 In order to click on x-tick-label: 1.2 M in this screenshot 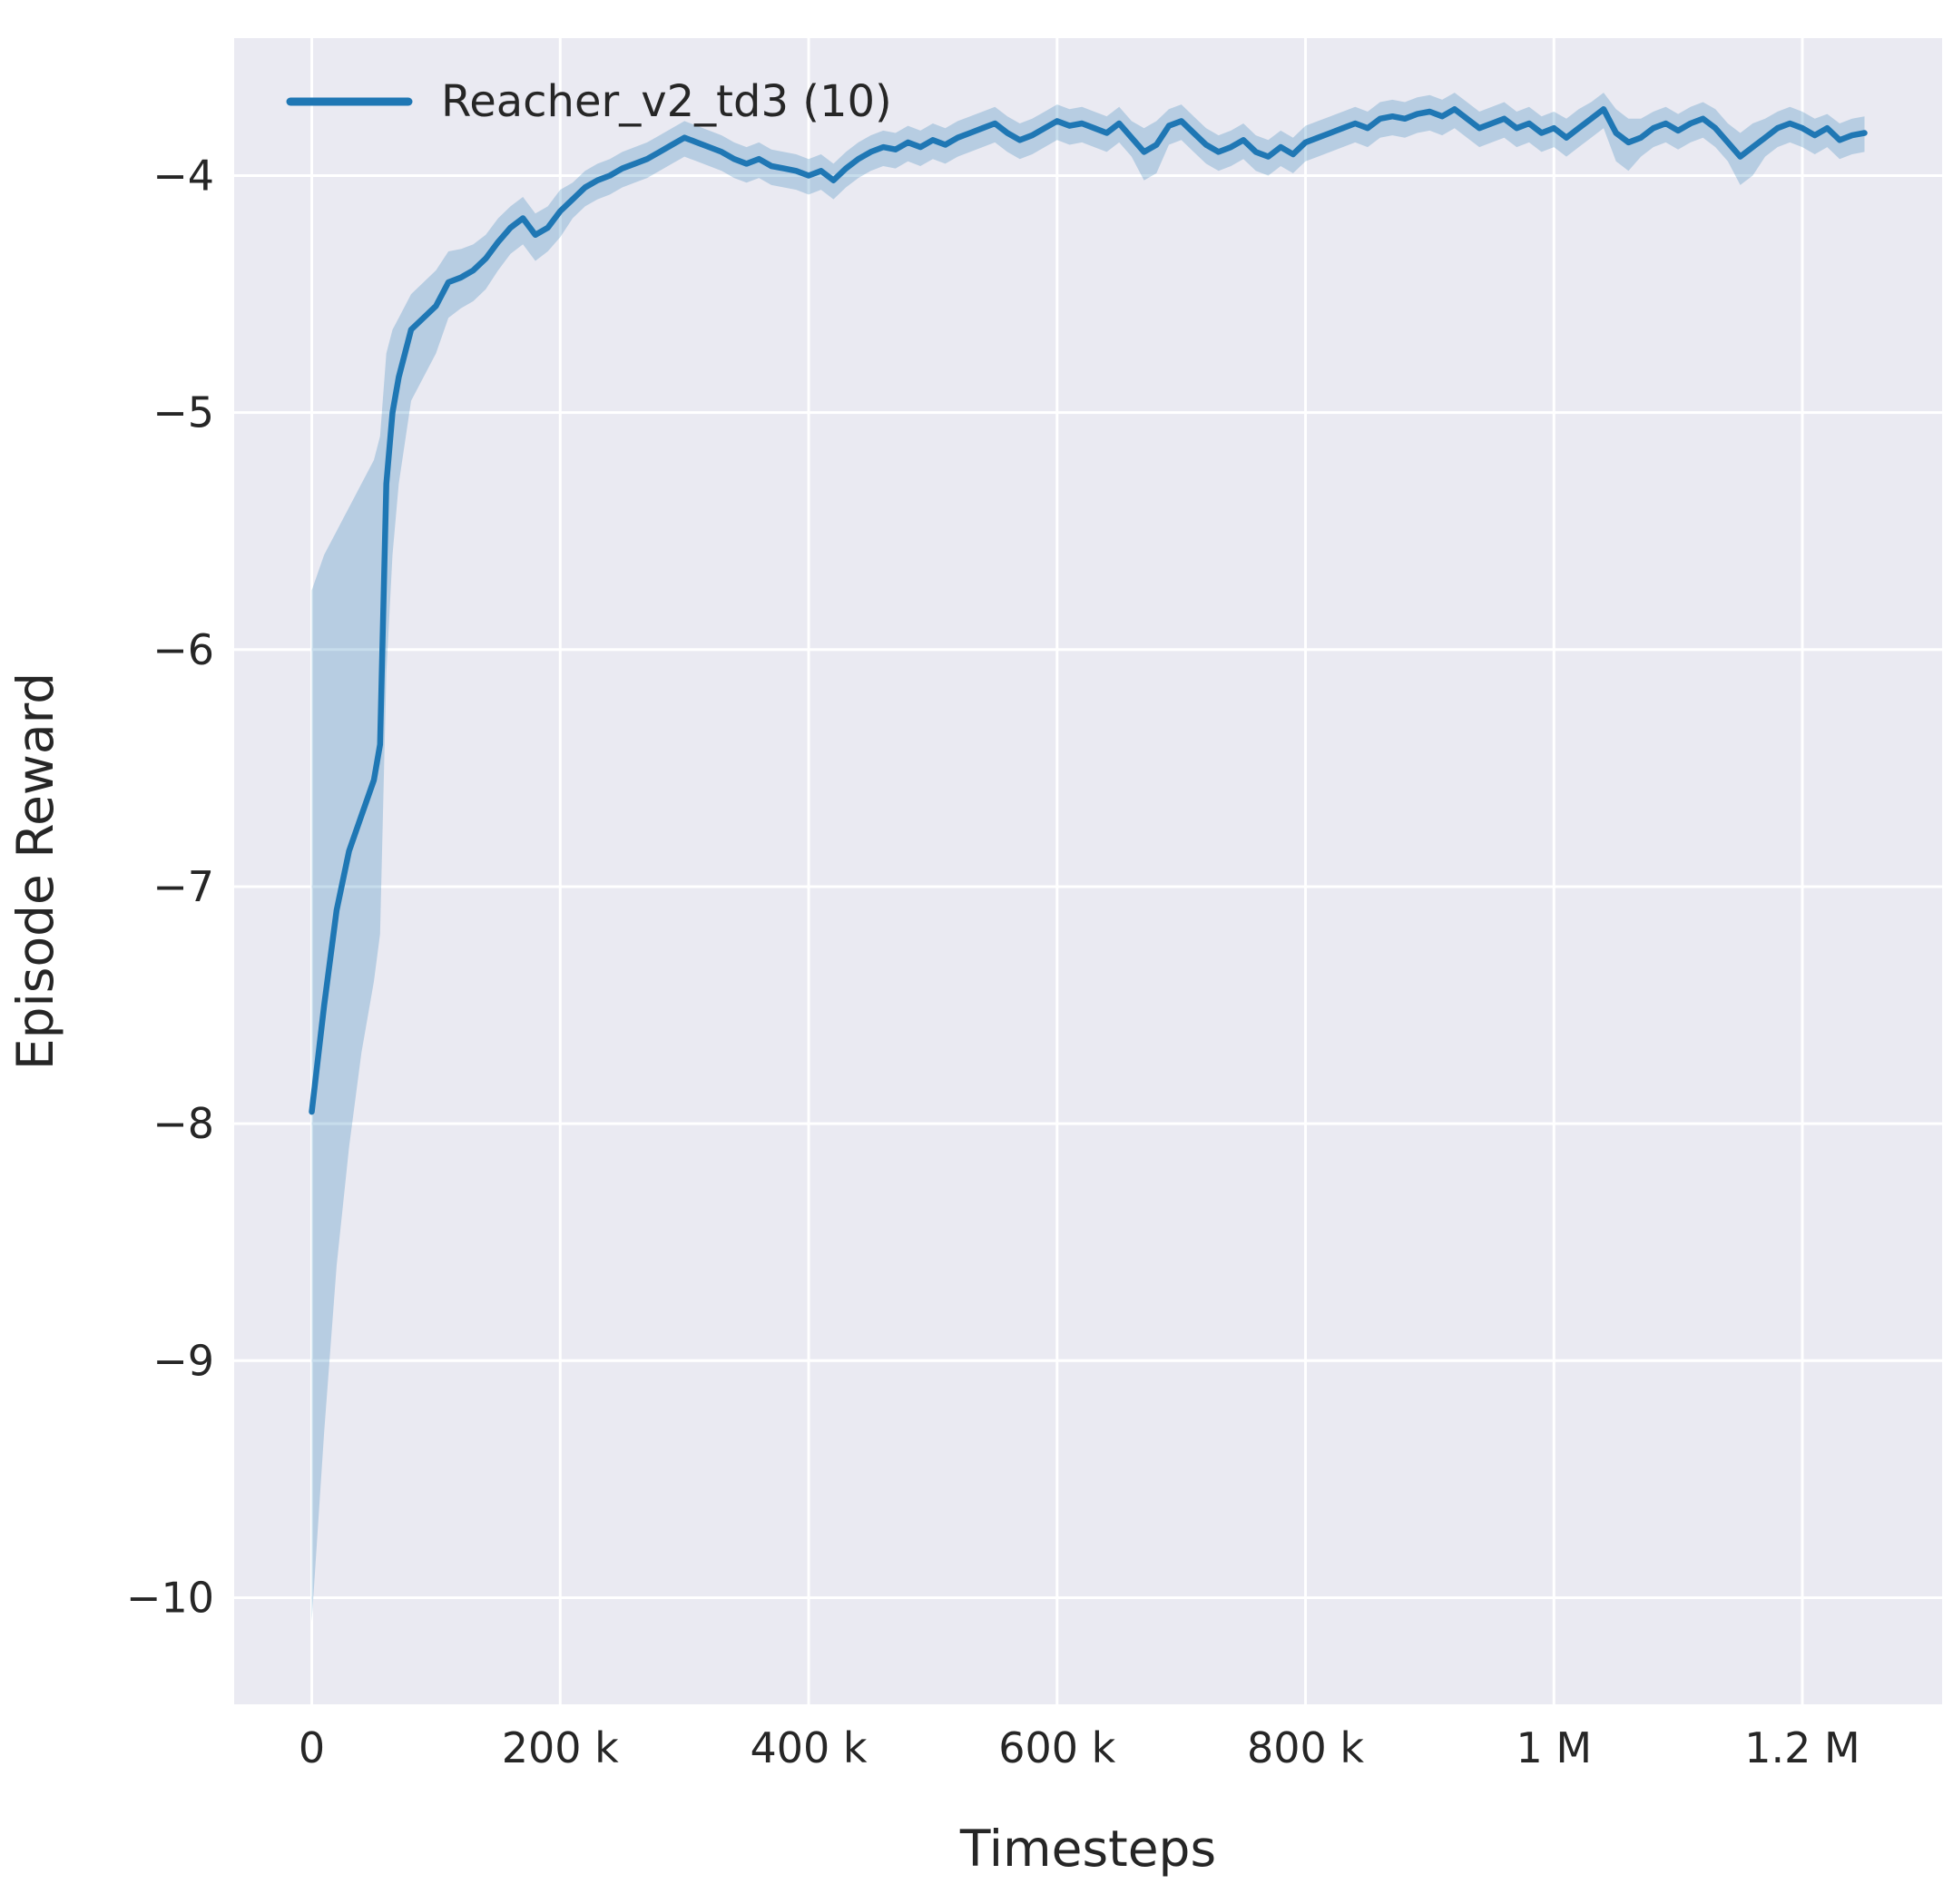, I will do `click(1802, 1748)`.